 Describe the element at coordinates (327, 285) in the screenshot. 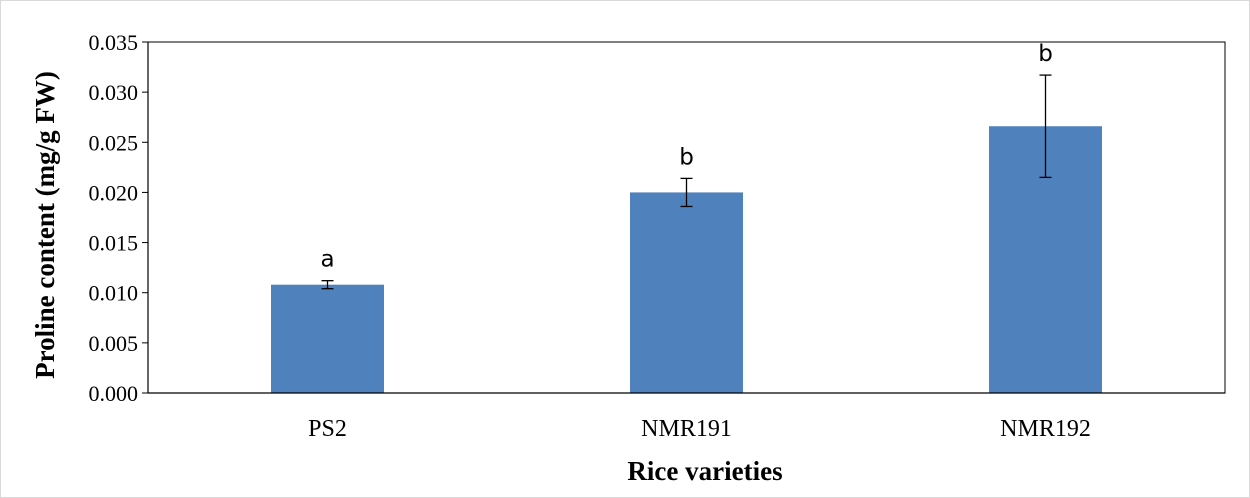

I see `error-bar-ps2` at that location.